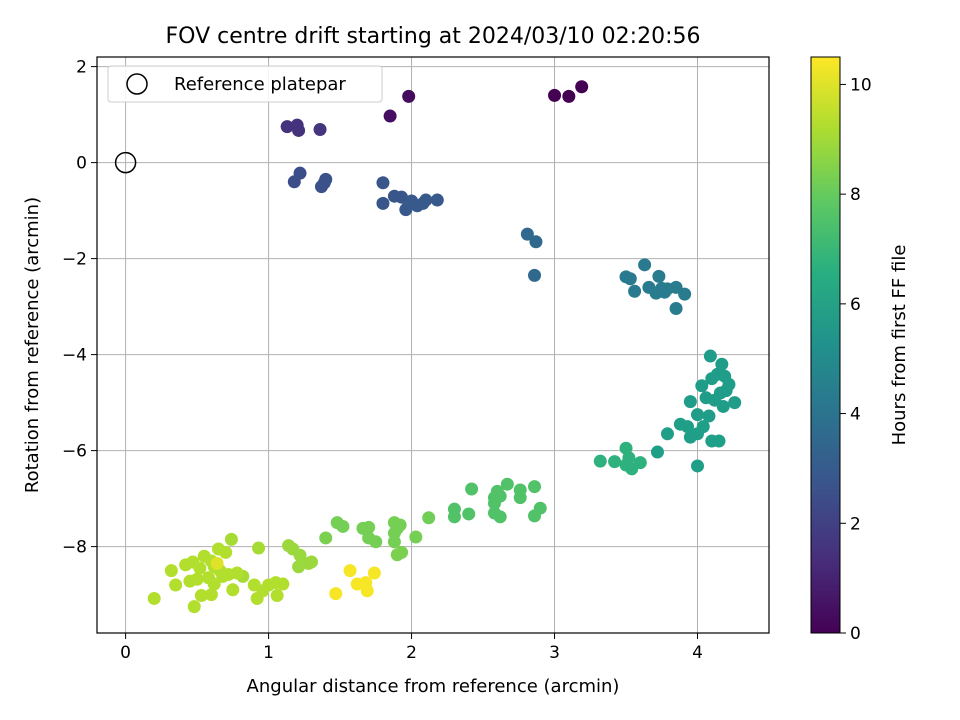 The width and height of the screenshot is (960, 720). Describe the element at coordinates (856, 359) in the screenshot. I see `colorbar-ticks: 0 2 4 6 8 10` at that location.